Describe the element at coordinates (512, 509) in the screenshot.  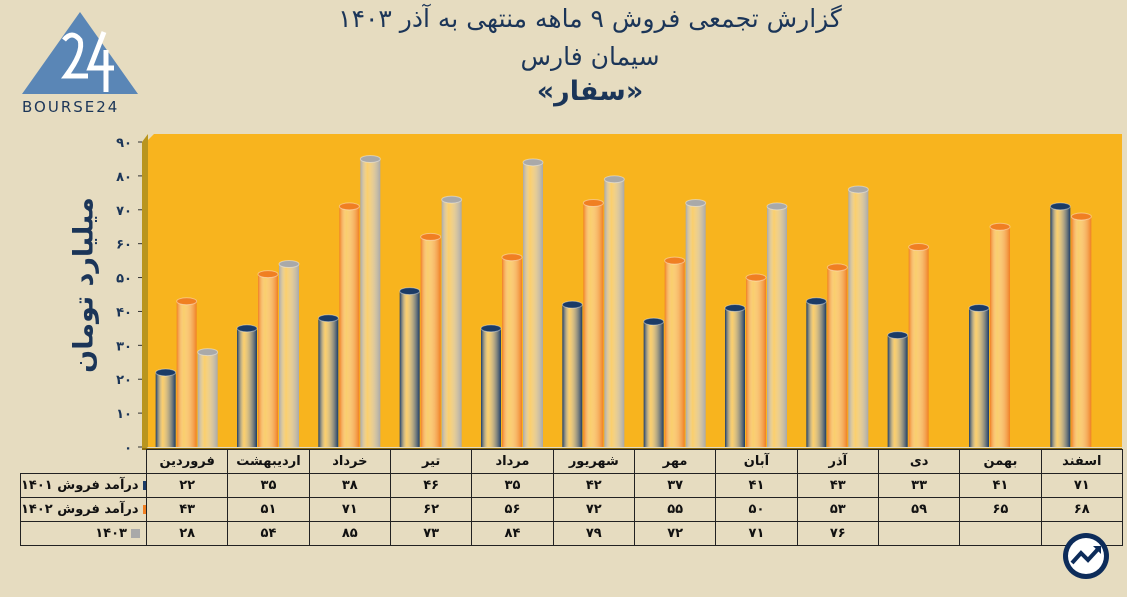
I see `data-label: ۵۶` at that location.